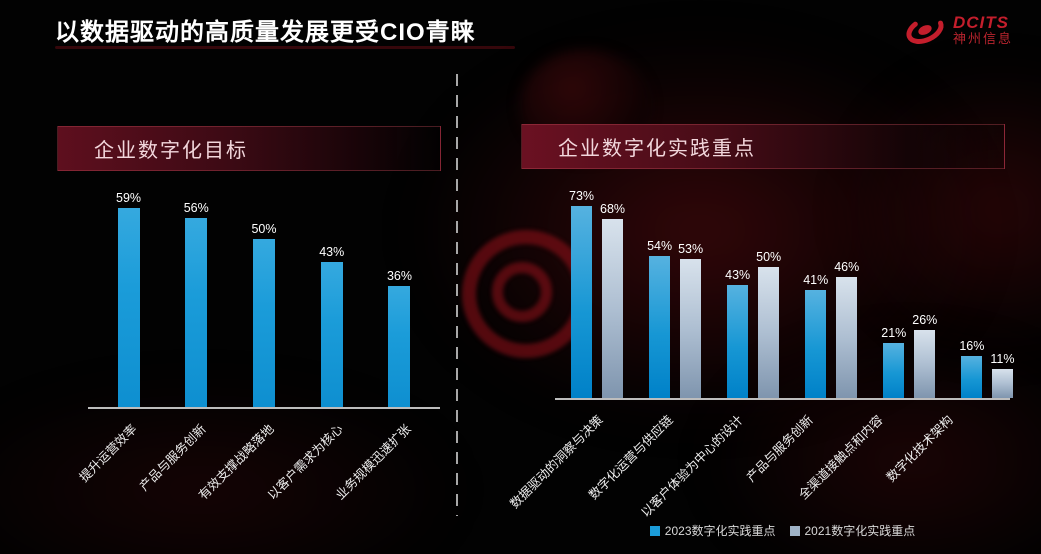  I want to click on bar-column: 56%, so click(196, 304).